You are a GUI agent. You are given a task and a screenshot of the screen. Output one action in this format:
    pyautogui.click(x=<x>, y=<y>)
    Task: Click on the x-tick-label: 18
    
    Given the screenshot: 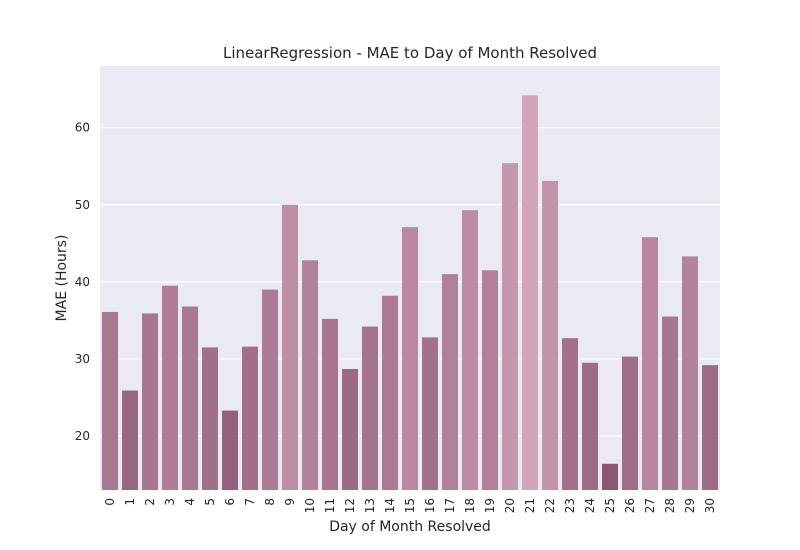 What is the action you would take?
    pyautogui.click(x=470, y=505)
    